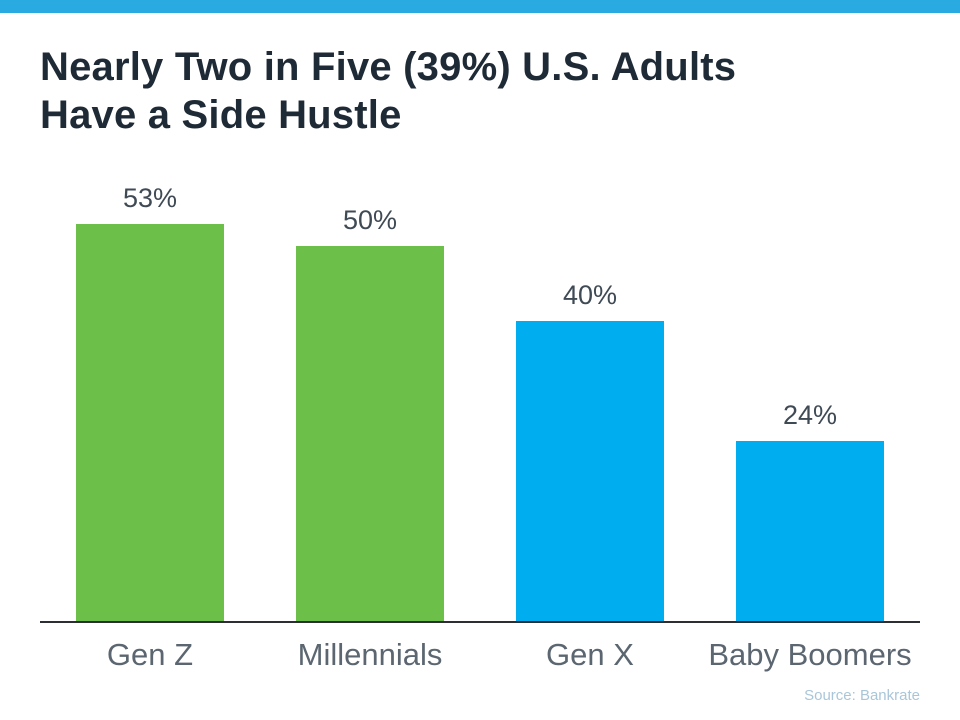 The height and width of the screenshot is (720, 960). I want to click on category-label: Baby Boomers, so click(810, 654).